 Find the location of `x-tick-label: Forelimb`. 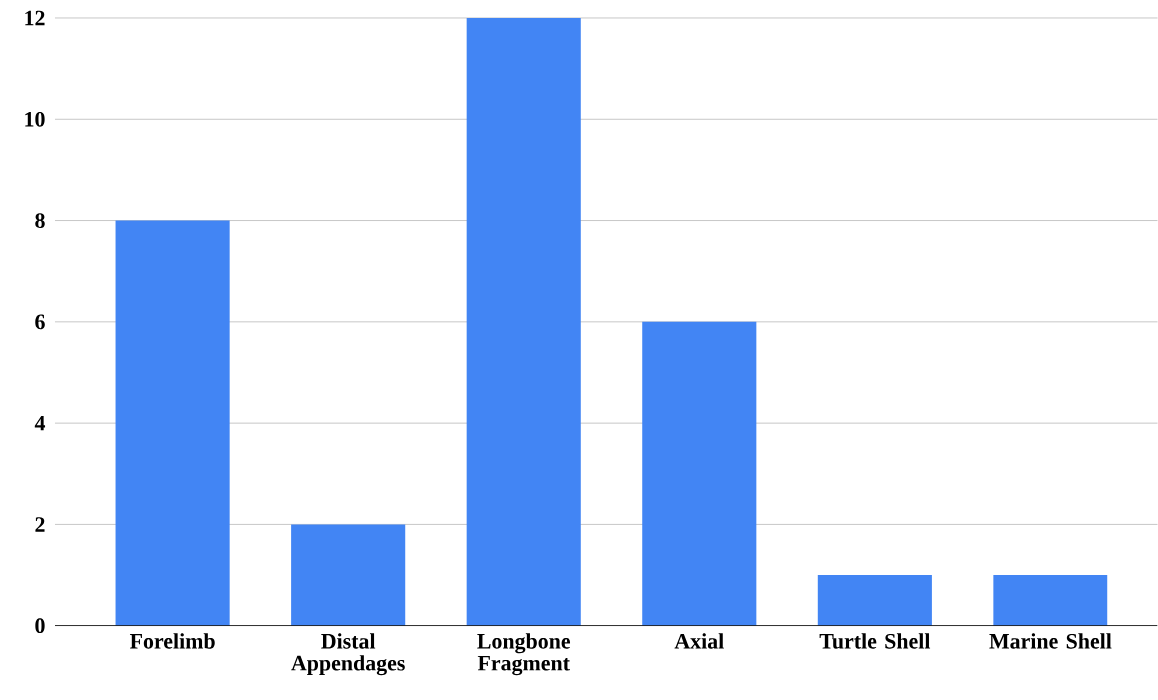

x-tick-label: Forelimb is located at coordinates (172, 641).